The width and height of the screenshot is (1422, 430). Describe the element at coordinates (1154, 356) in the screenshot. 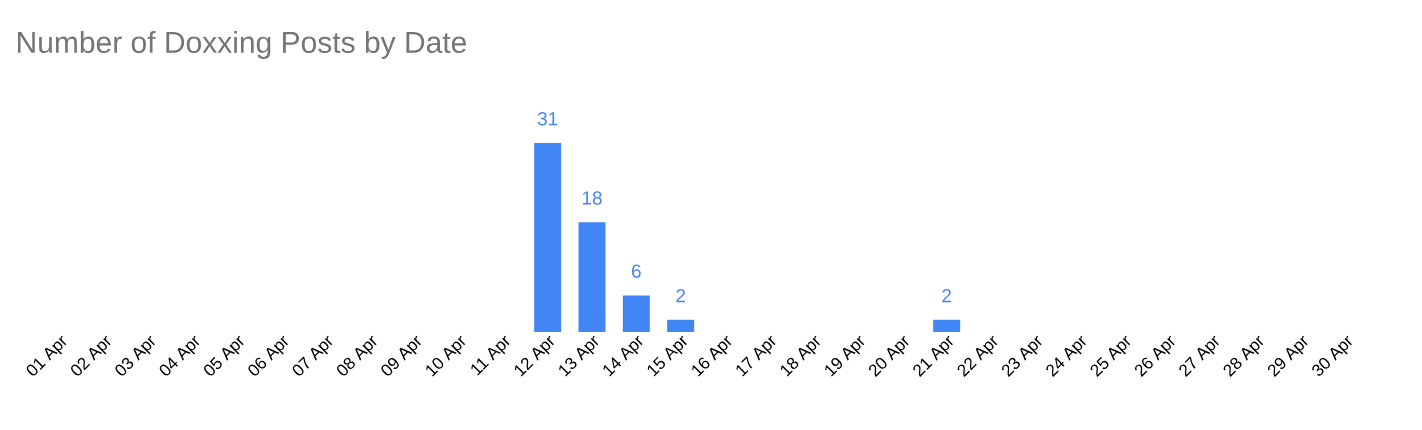

I see `x-tick-label: 26 Apr` at that location.